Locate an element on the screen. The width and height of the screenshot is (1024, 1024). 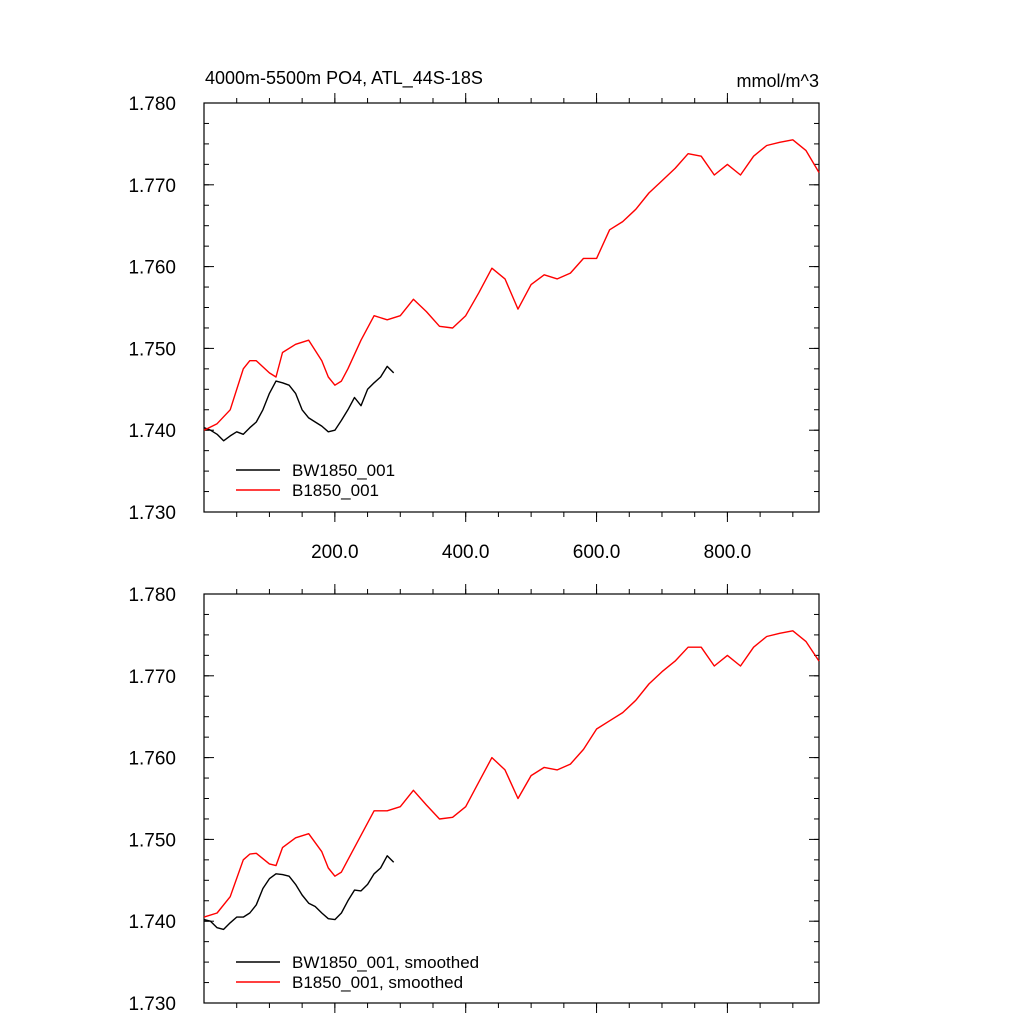
x-tick-labels: 200.0 400.0 600.0 800.0 is located at coordinates (531, 552).